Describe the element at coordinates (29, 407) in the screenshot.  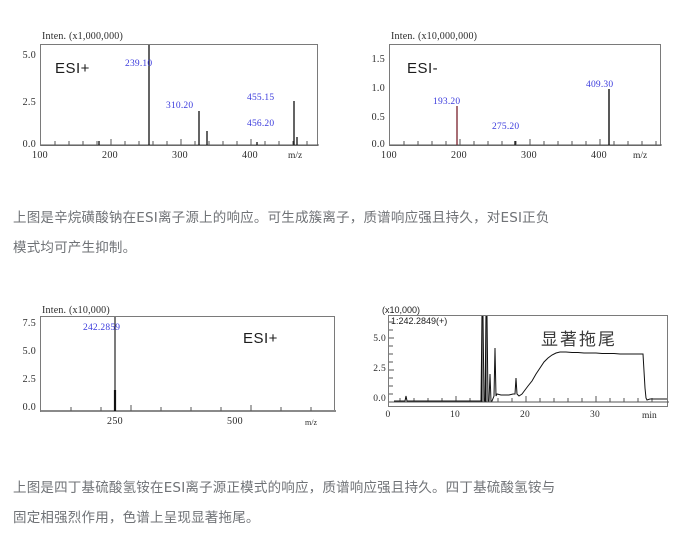
I see `bottom-left-ytick-0_0: 0.0` at that location.